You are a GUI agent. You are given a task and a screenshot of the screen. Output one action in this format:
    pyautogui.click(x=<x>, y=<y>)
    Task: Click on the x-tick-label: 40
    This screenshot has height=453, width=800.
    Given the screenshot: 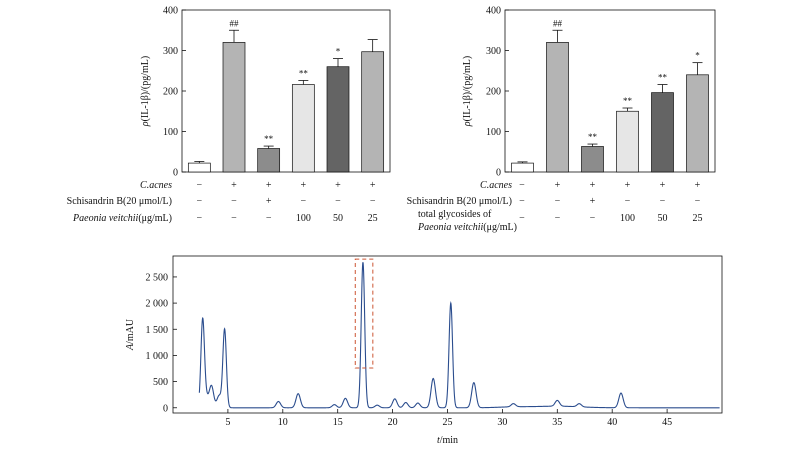 What is the action you would take?
    pyautogui.click(x=612, y=422)
    